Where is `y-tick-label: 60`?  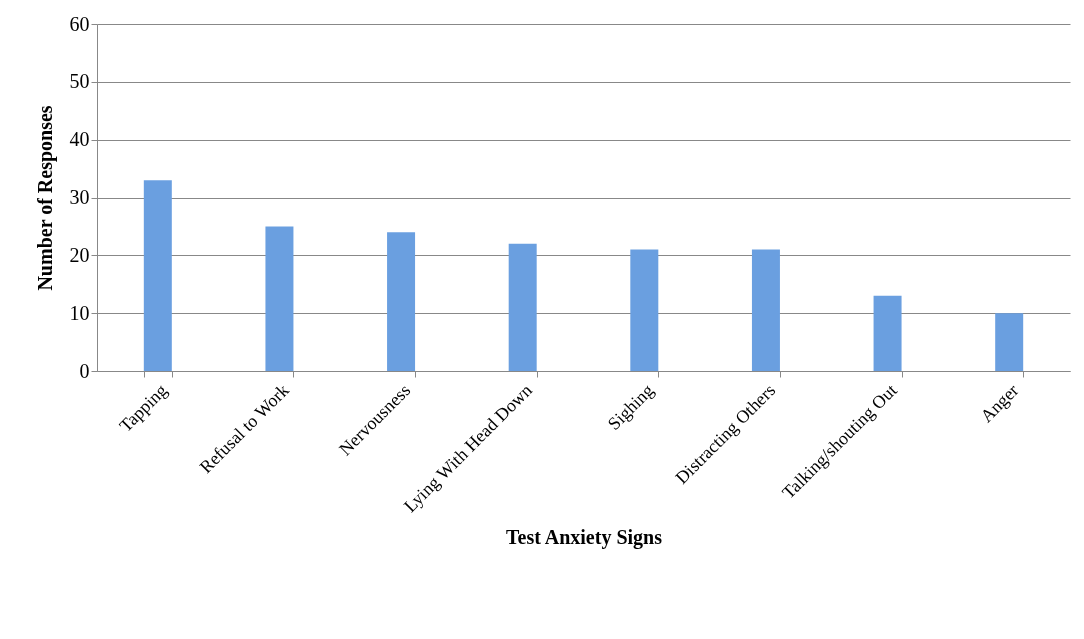 y-tick-label: 60 is located at coordinates (79, 23).